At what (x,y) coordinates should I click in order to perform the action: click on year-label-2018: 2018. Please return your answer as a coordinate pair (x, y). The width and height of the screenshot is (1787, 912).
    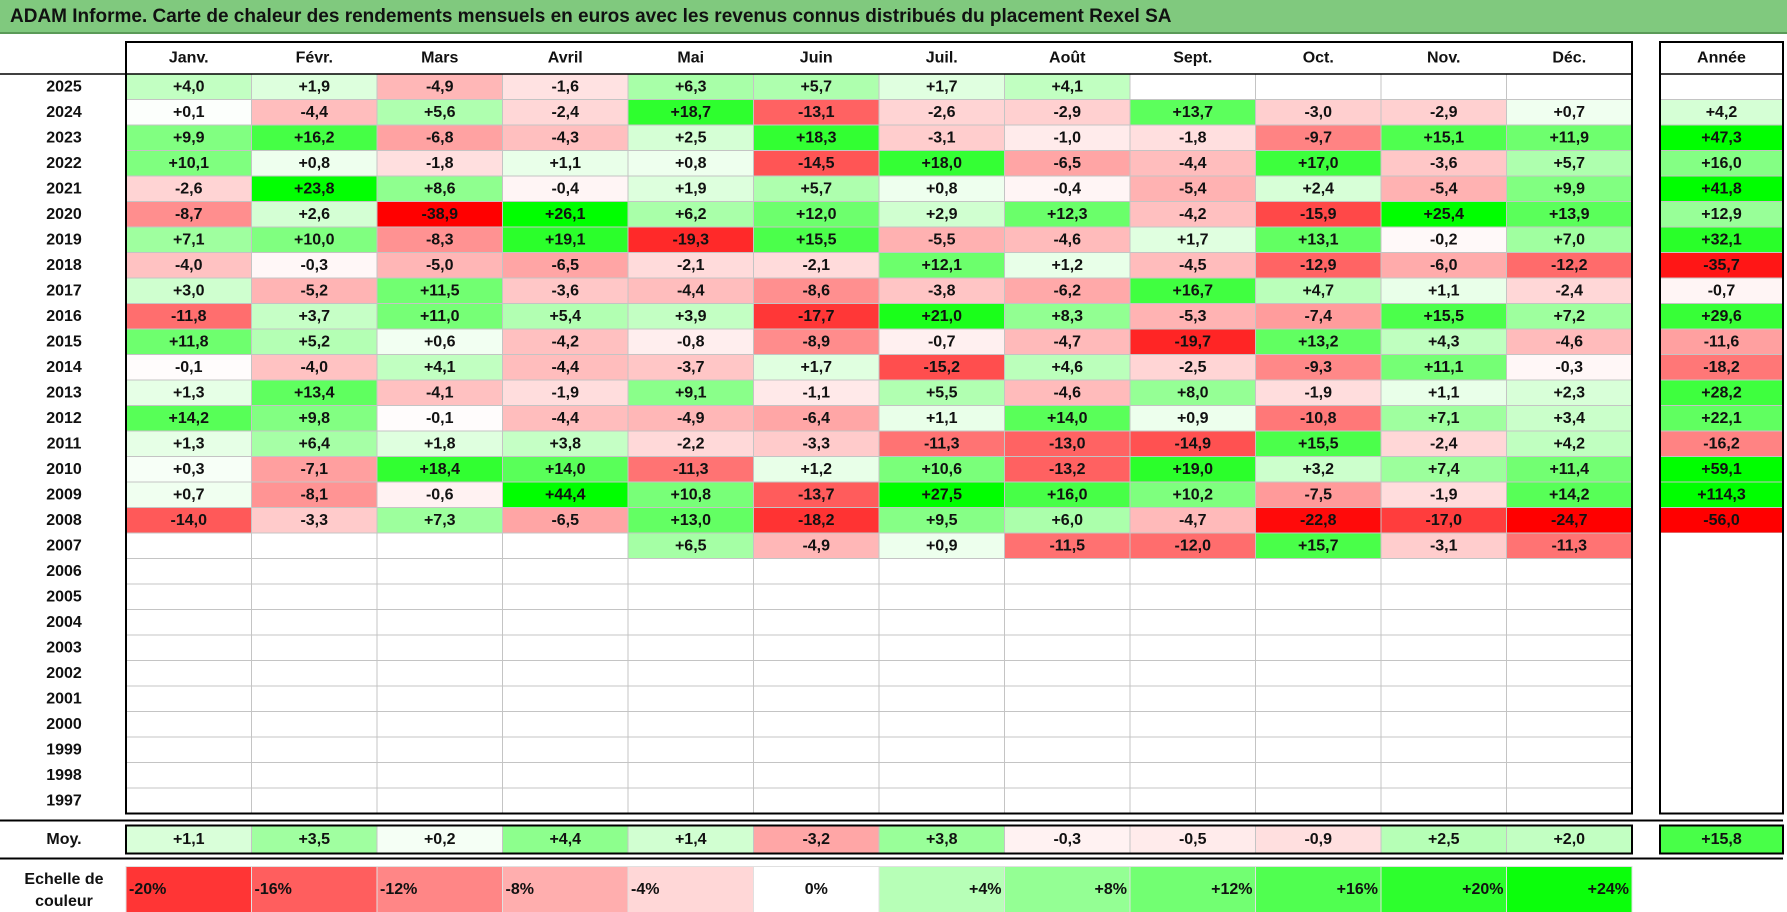
    Looking at the image, I should click on (64, 265).